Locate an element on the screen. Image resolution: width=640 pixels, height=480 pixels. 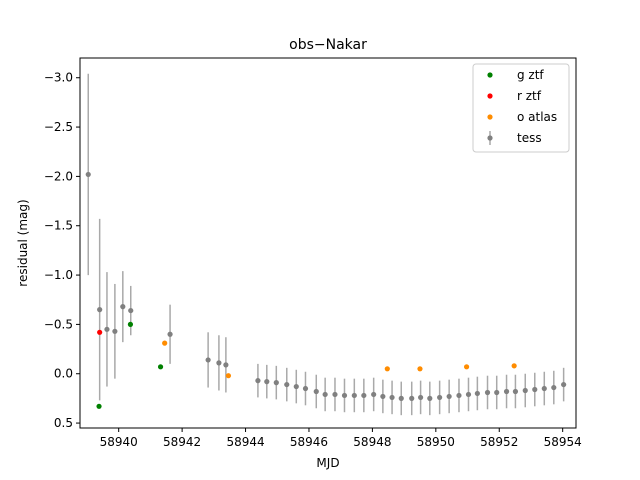
legend-r-ztf-marker is located at coordinates (490, 96).